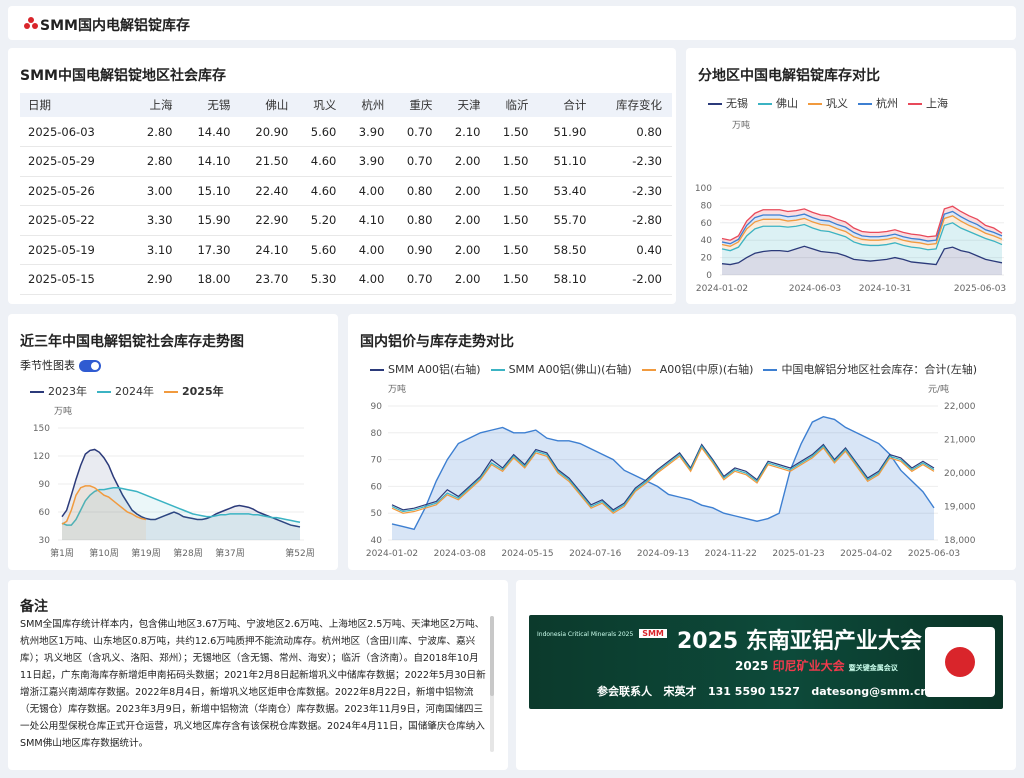 This screenshot has height=778, width=1024. Describe the element at coordinates (595, 554) in the screenshot. I see `x-tick-label: 2024-07-16` at that location.